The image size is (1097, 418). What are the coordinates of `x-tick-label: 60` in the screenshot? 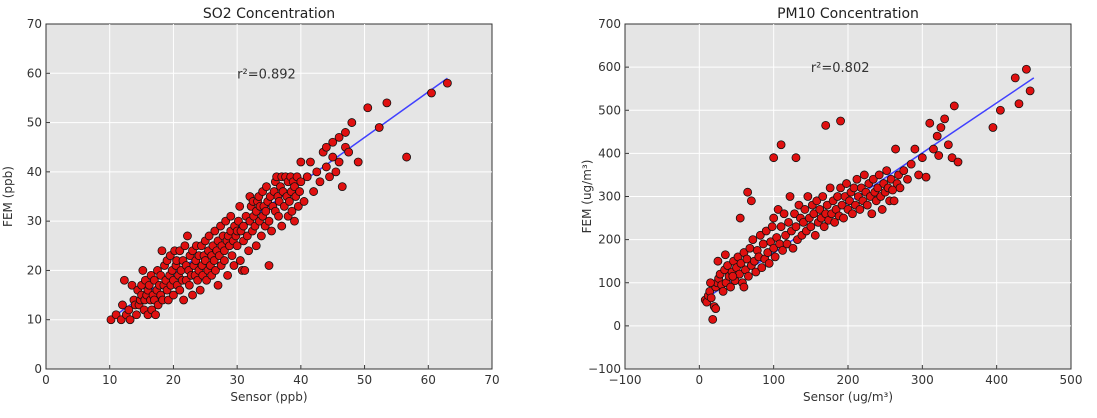 It's located at (428, 380).